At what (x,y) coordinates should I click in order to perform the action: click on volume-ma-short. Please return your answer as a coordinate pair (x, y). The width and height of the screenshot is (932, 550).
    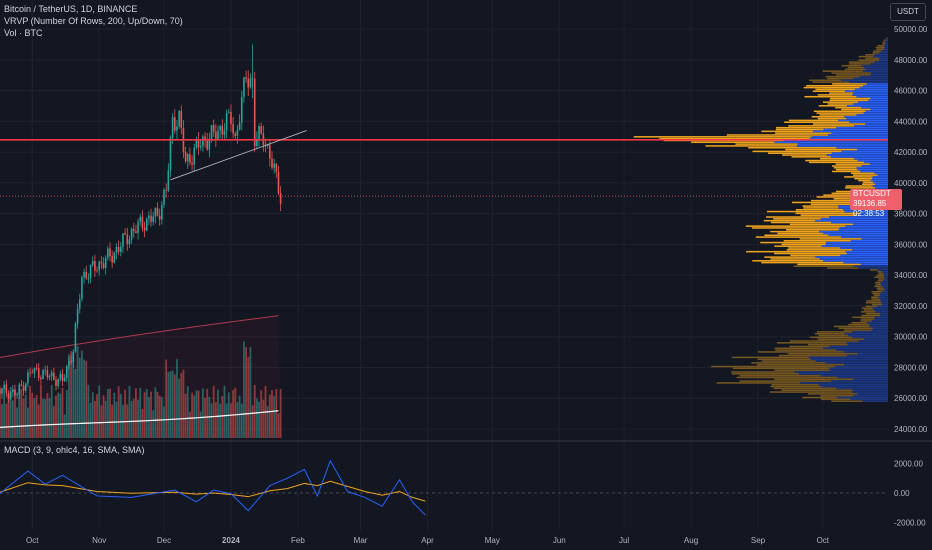
    Looking at the image, I should click on (139, 419).